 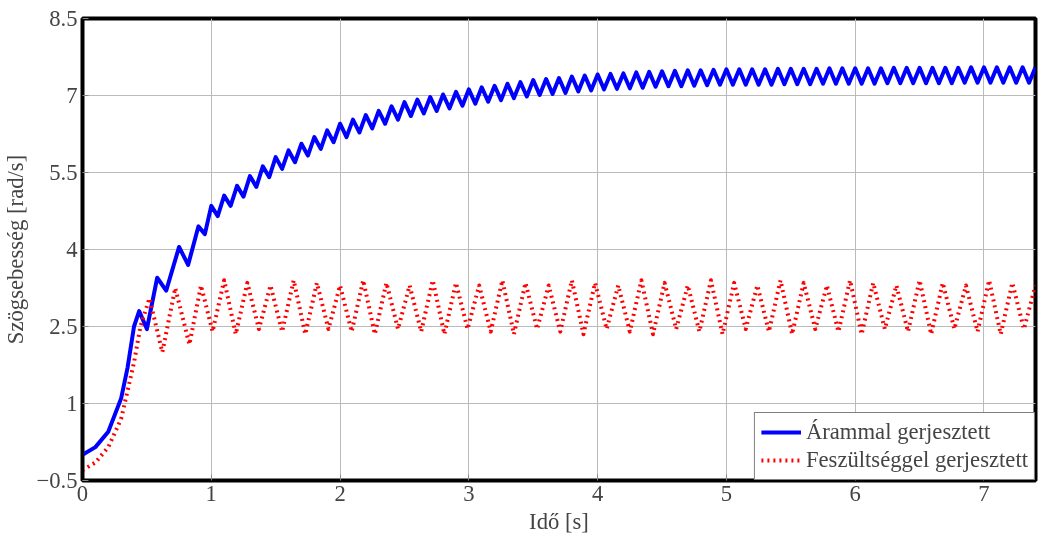 What do you see at coordinates (16, 249) in the screenshot?
I see `y-axis-title: Szögsebesség [rad/s]` at bounding box center [16, 249].